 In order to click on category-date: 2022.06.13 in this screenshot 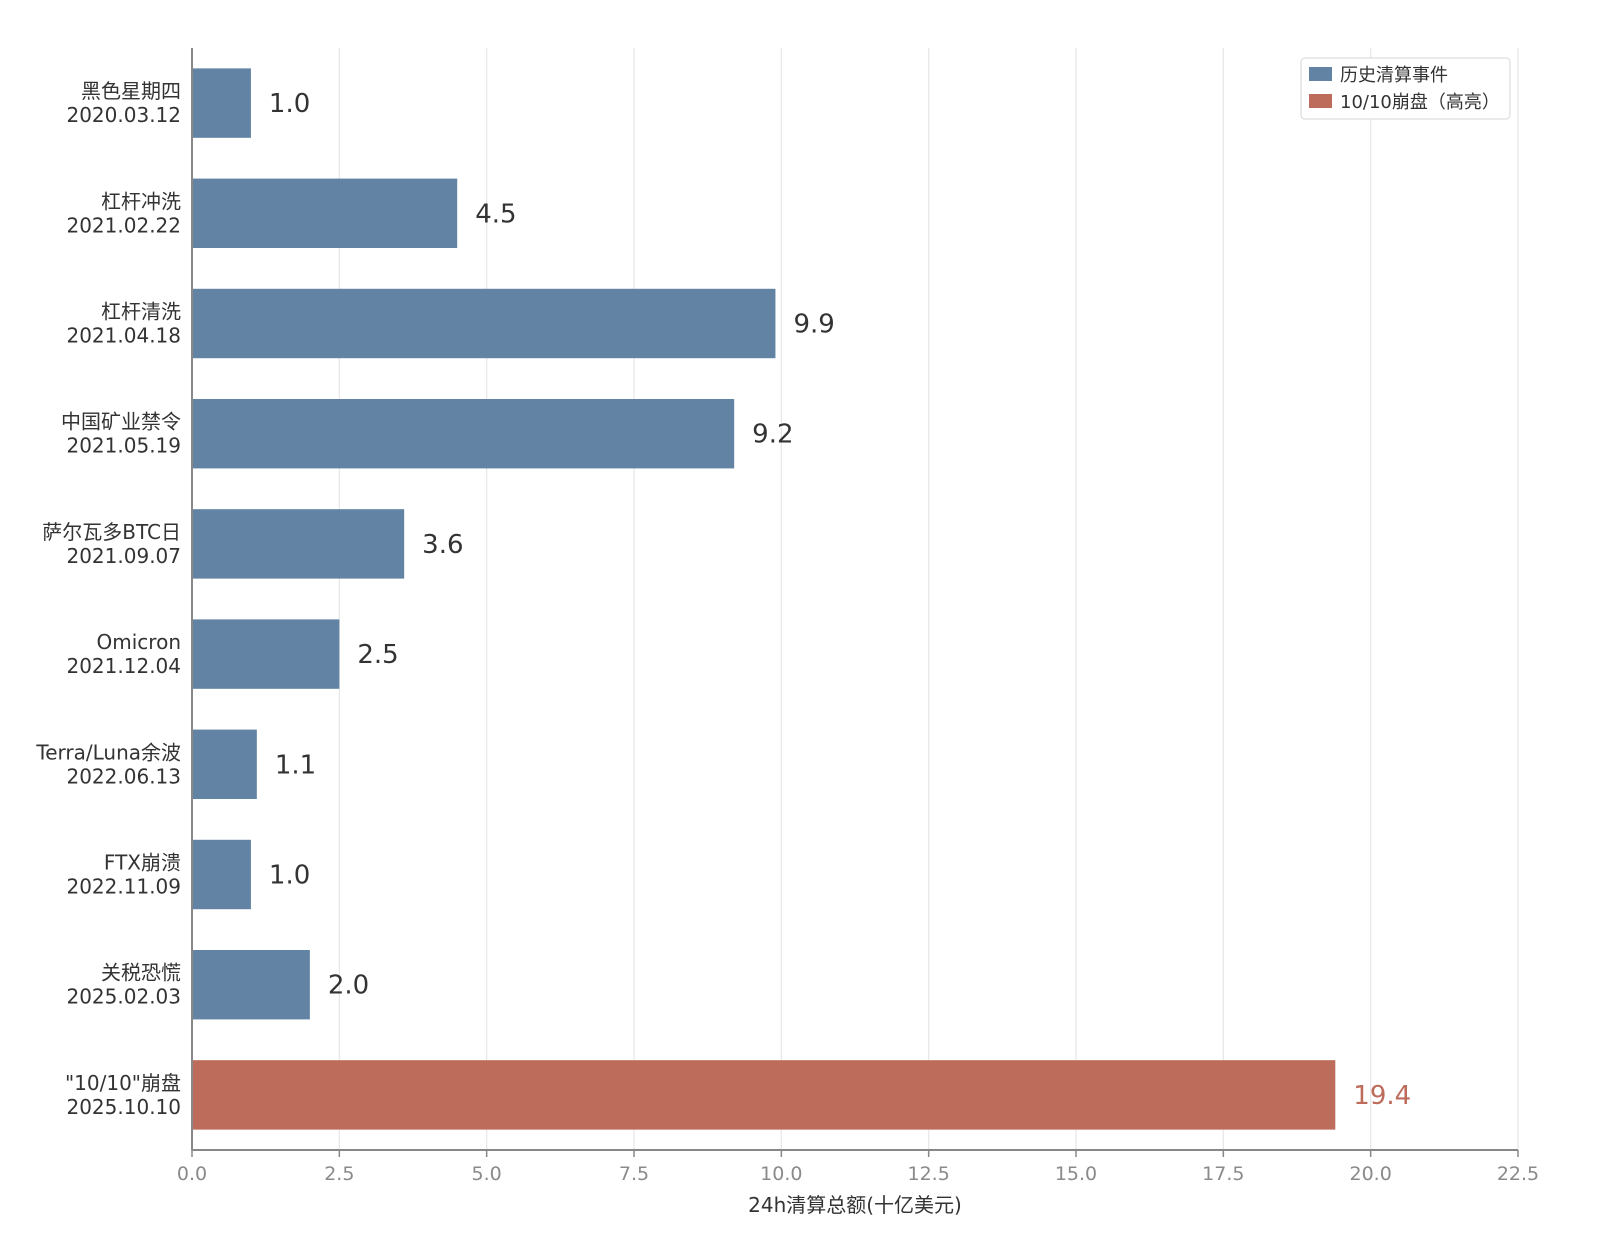, I will do `click(123, 776)`.